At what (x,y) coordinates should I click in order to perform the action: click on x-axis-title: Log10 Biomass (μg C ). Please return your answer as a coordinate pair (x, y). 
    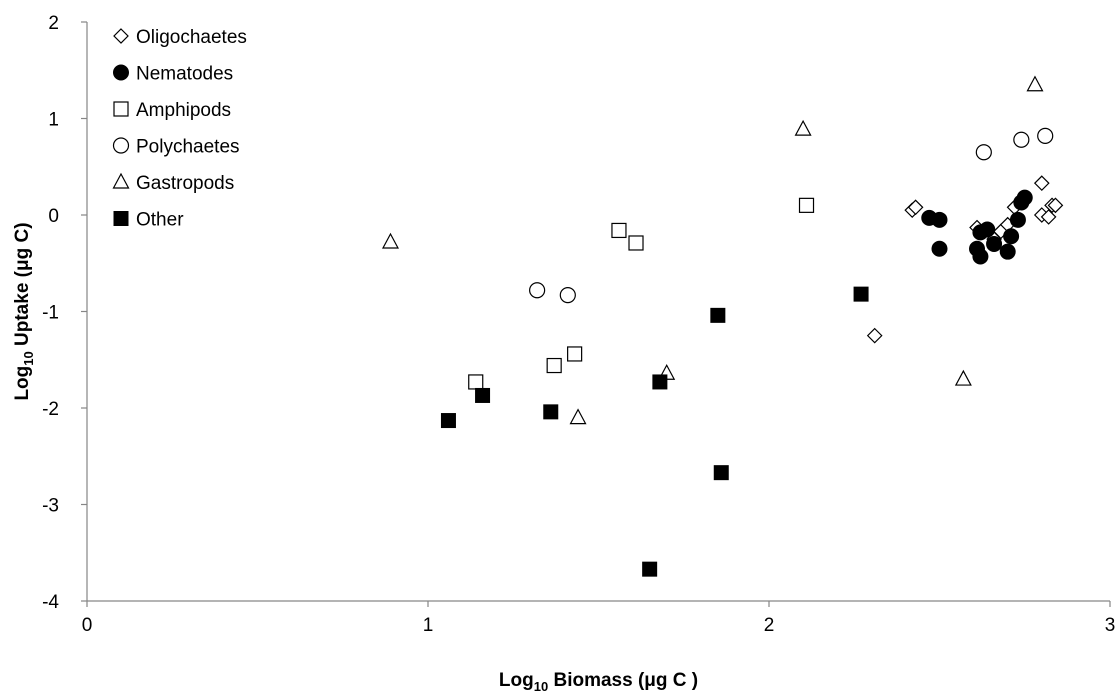
    Looking at the image, I should click on (598, 682).